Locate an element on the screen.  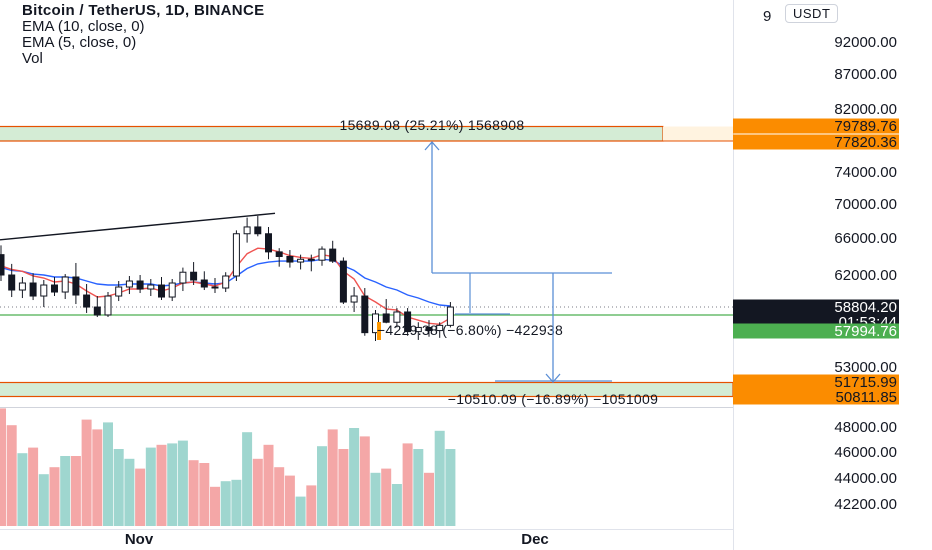
volume-indicator-label: Vol is located at coordinates (32, 58).